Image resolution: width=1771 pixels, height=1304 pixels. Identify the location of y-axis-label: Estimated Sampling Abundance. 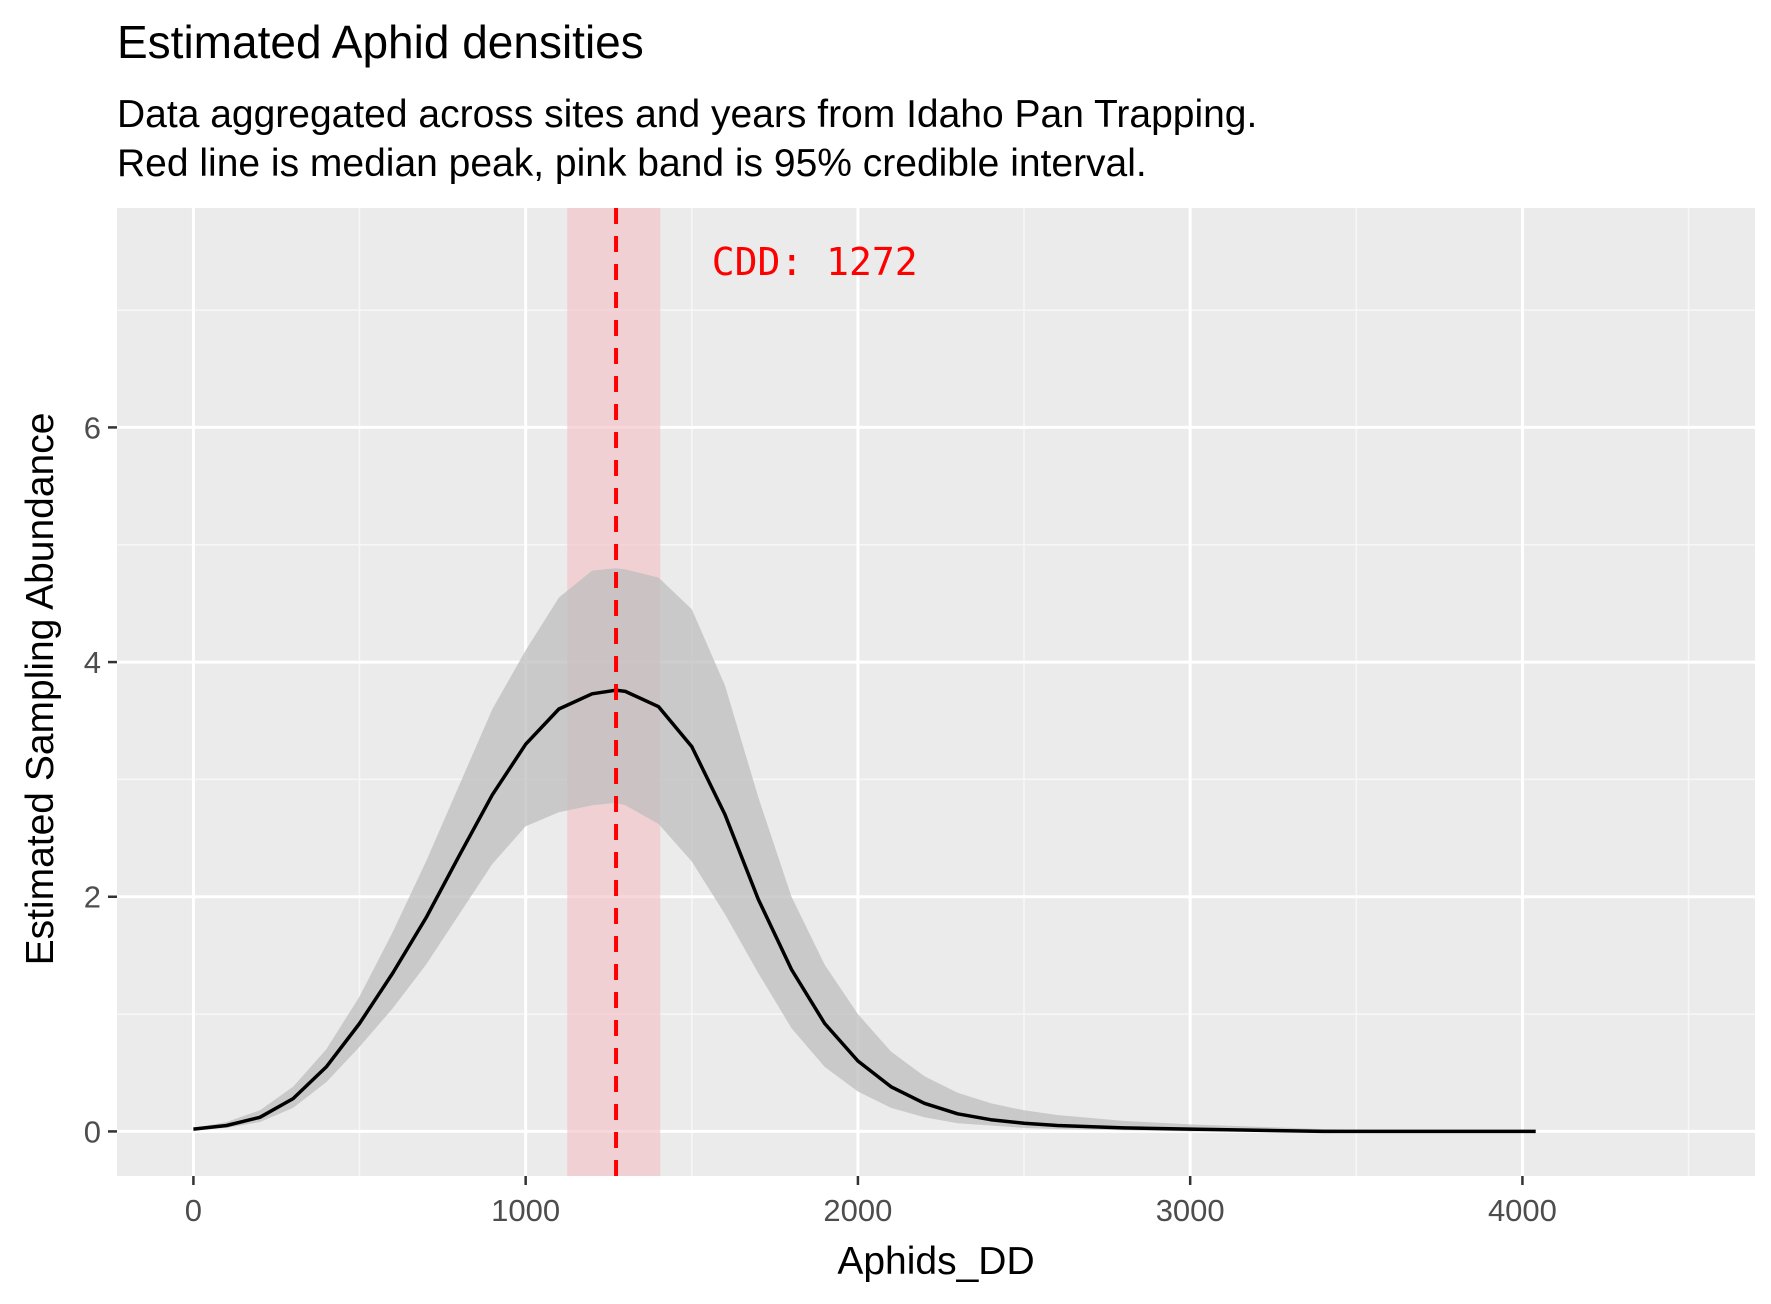
(40, 689).